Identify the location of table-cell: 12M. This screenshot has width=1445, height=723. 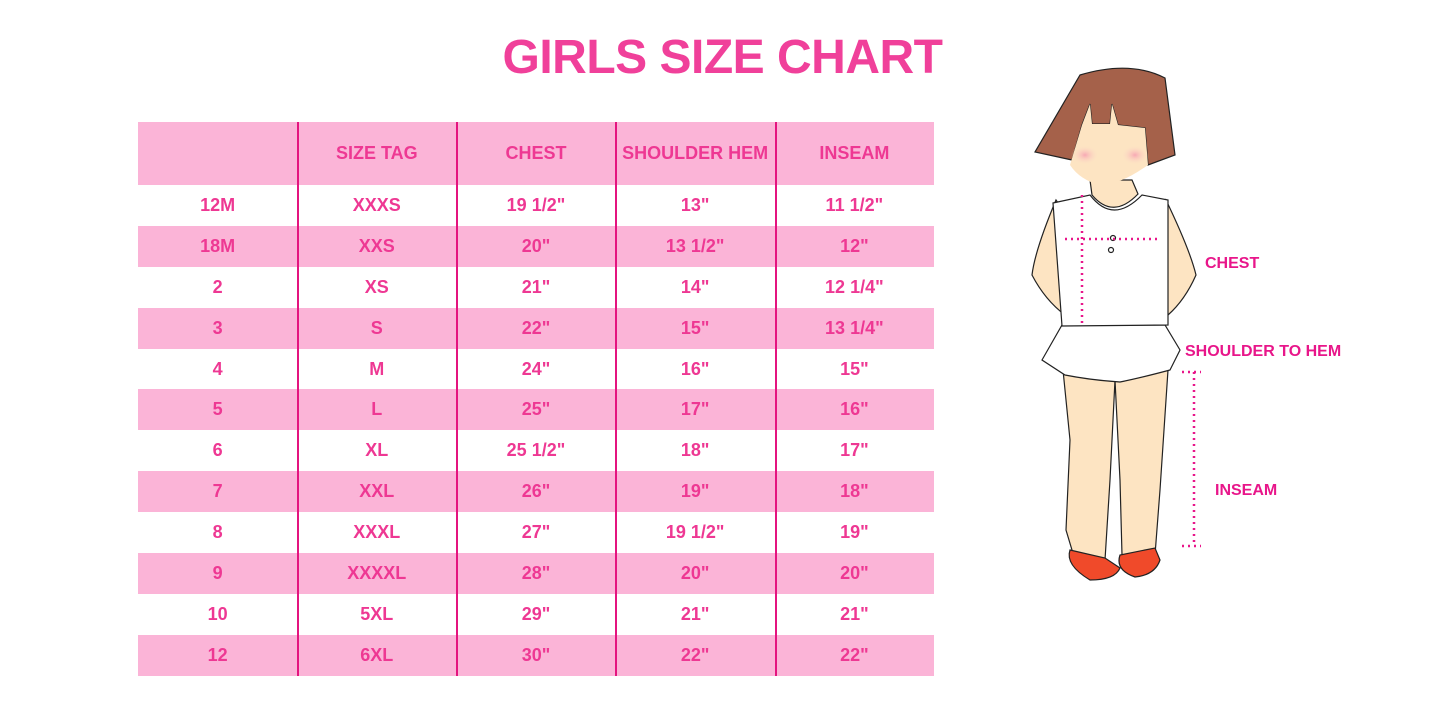
(218, 204).